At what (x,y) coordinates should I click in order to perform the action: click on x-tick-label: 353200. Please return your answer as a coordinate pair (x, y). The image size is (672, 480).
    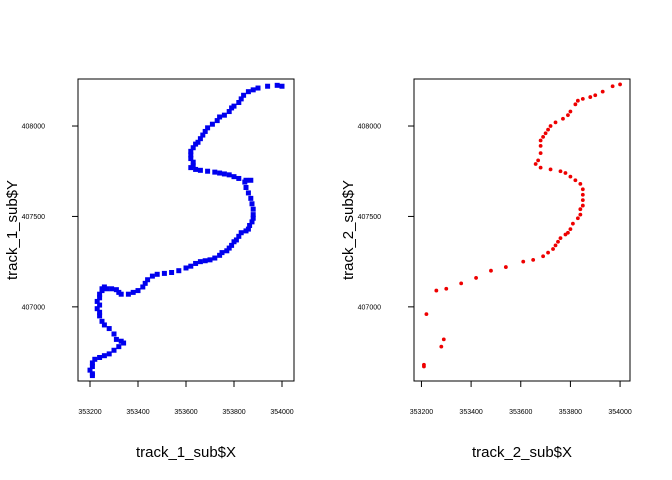
    Looking at the image, I should click on (89, 412).